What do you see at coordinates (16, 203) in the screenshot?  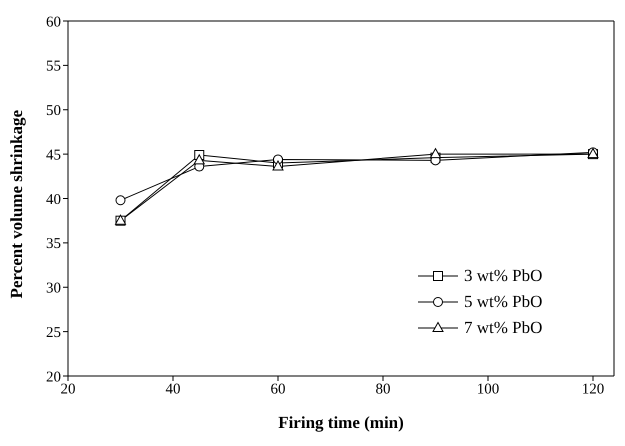 I see `y-axis-title: Percent volume shrinkage` at bounding box center [16, 203].